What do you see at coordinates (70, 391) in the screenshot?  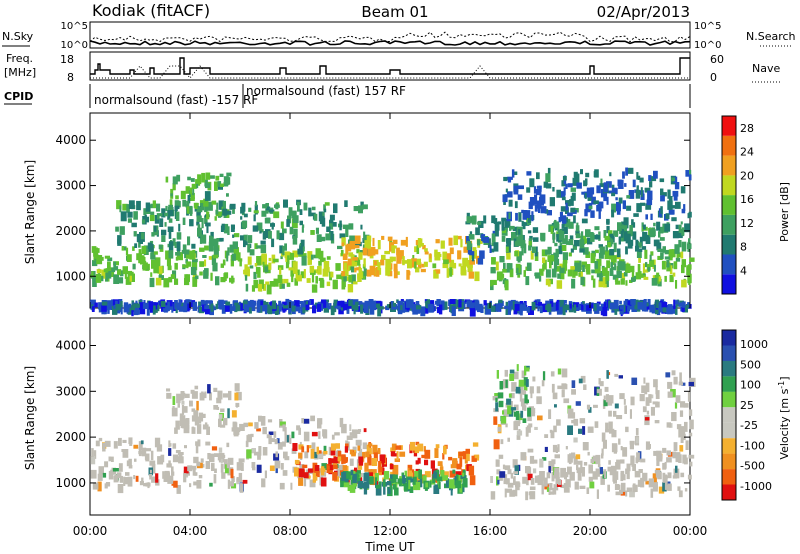 I see `ytick-label: 3000` at bounding box center [70, 391].